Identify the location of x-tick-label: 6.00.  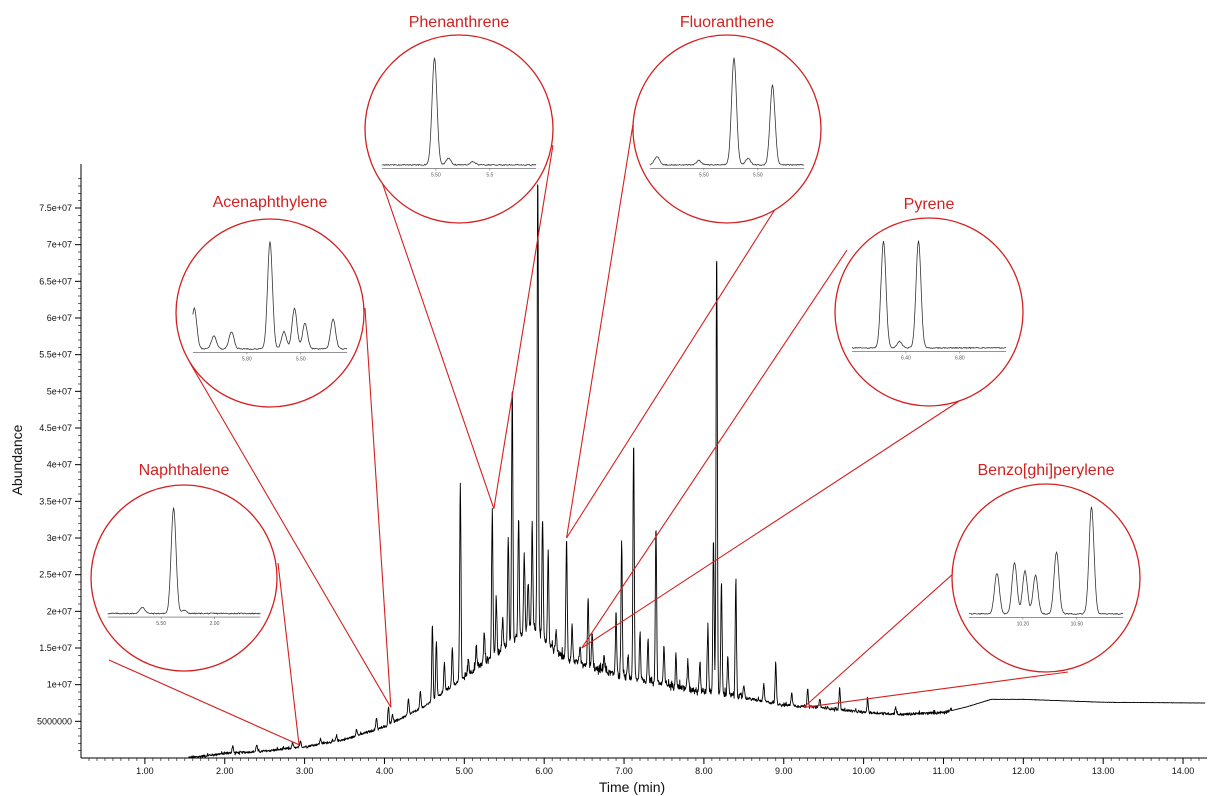
(544, 771).